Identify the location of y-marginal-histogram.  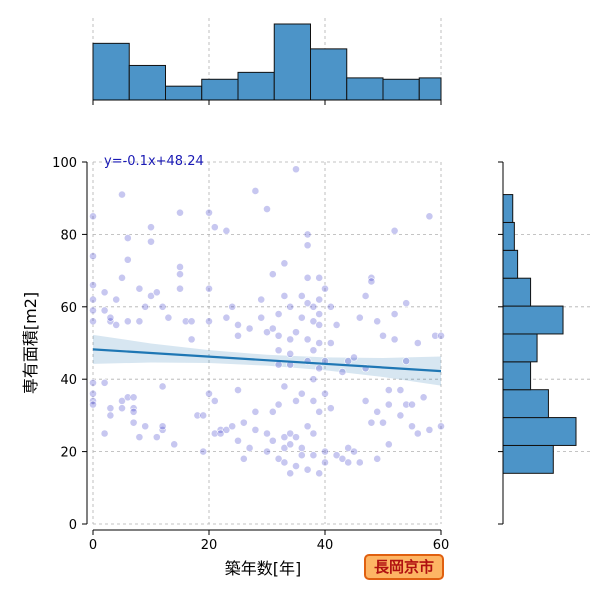
(539, 334).